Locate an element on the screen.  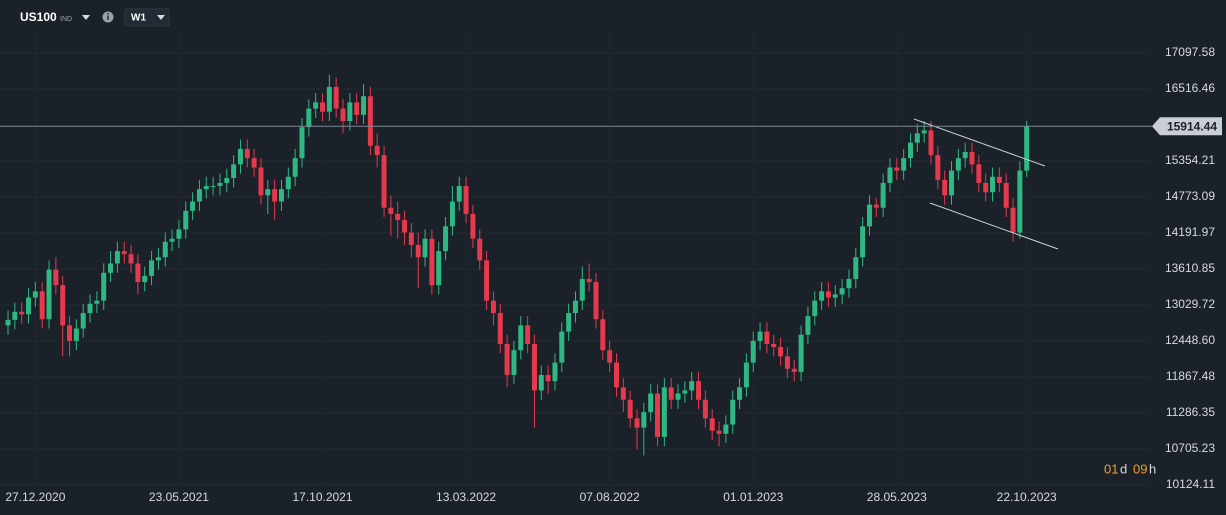
info-glyph is located at coordinates (108, 17).